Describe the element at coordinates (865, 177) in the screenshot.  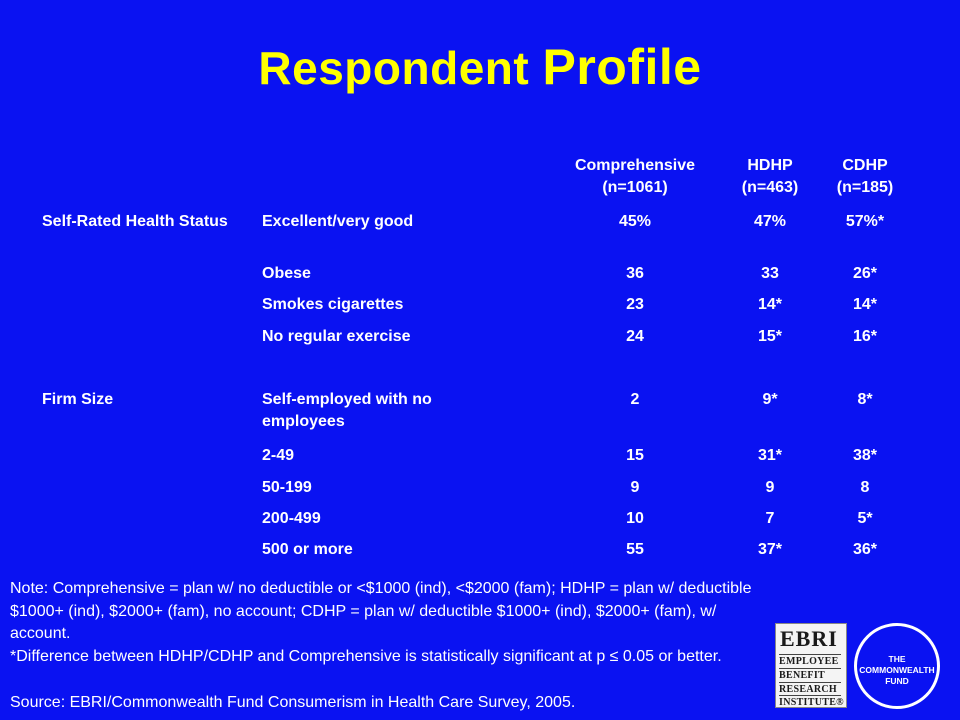
I see `column-header-cdhp: CDHP (n=185)` at that location.